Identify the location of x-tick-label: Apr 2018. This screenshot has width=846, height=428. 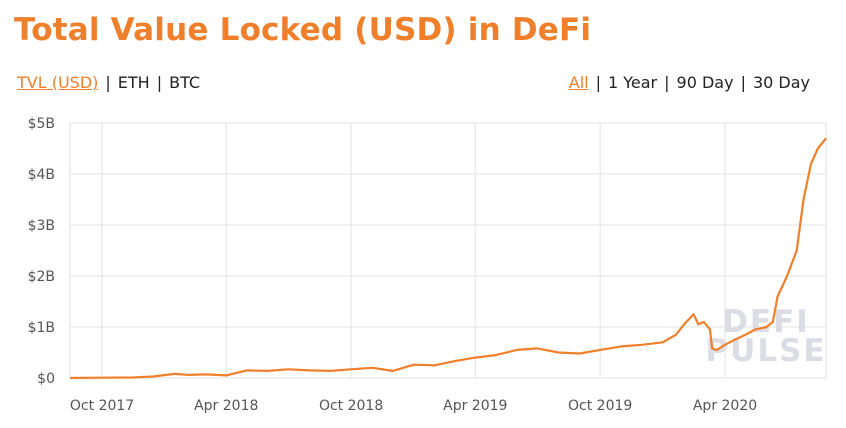
(226, 406).